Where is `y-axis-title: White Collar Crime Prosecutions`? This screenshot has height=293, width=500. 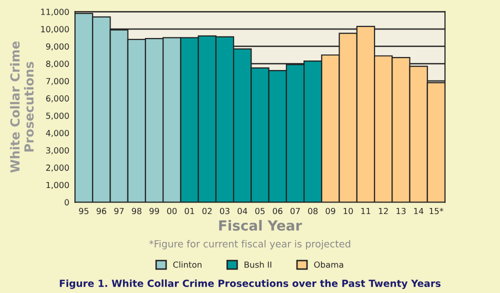
y-axis-title: White Collar Crime Prosecutions is located at coordinates (22, 107).